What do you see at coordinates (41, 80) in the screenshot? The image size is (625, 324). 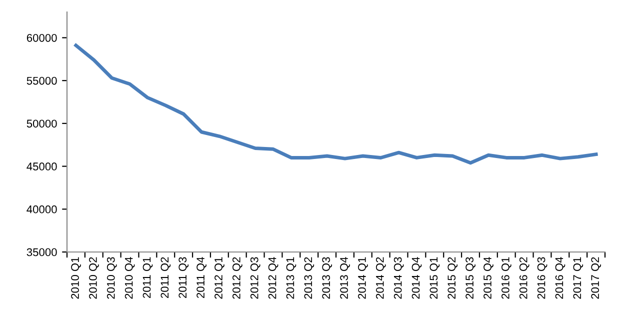 I see `y-tick-label: 55000` at bounding box center [41, 80].